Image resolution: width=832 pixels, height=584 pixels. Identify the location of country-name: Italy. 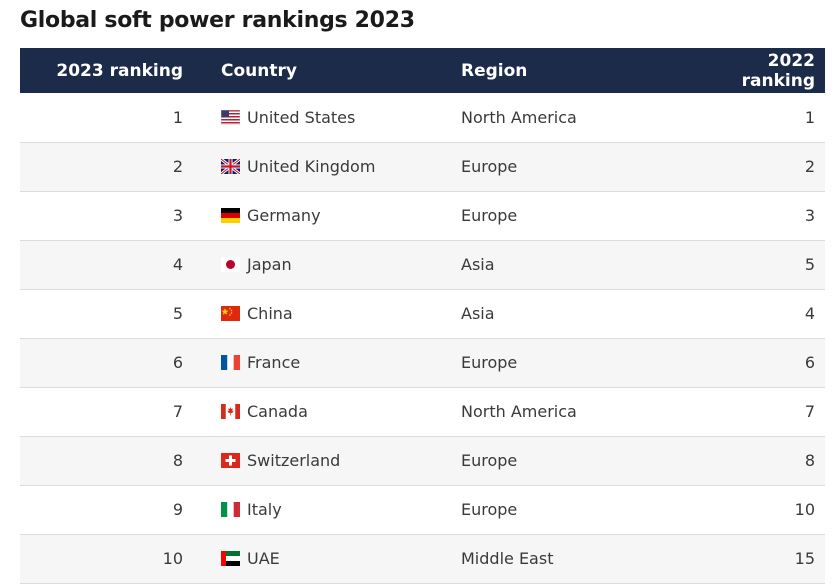
(264, 509).